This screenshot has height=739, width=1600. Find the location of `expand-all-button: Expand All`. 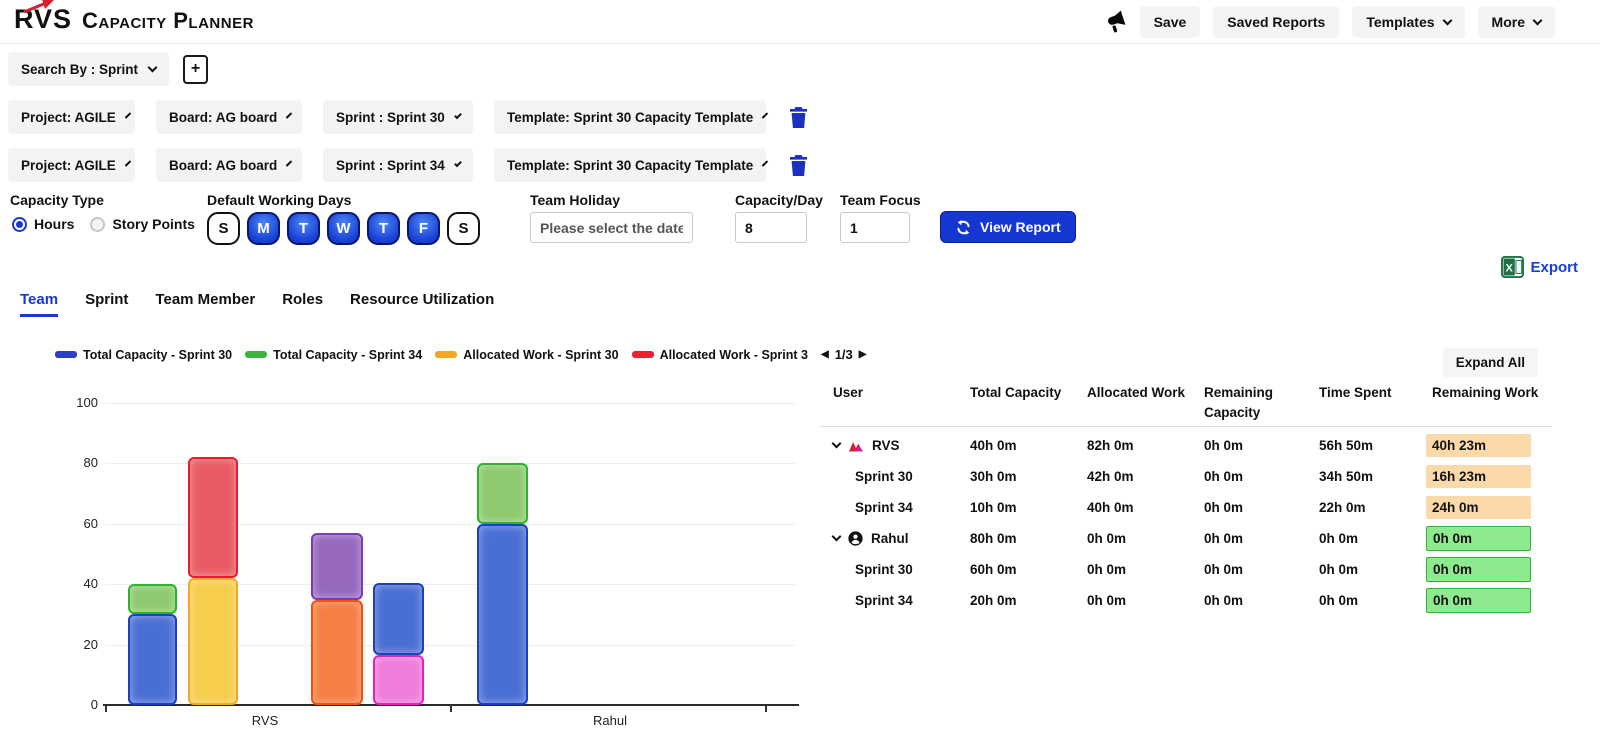

expand-all-button: Expand All is located at coordinates (1490, 362).